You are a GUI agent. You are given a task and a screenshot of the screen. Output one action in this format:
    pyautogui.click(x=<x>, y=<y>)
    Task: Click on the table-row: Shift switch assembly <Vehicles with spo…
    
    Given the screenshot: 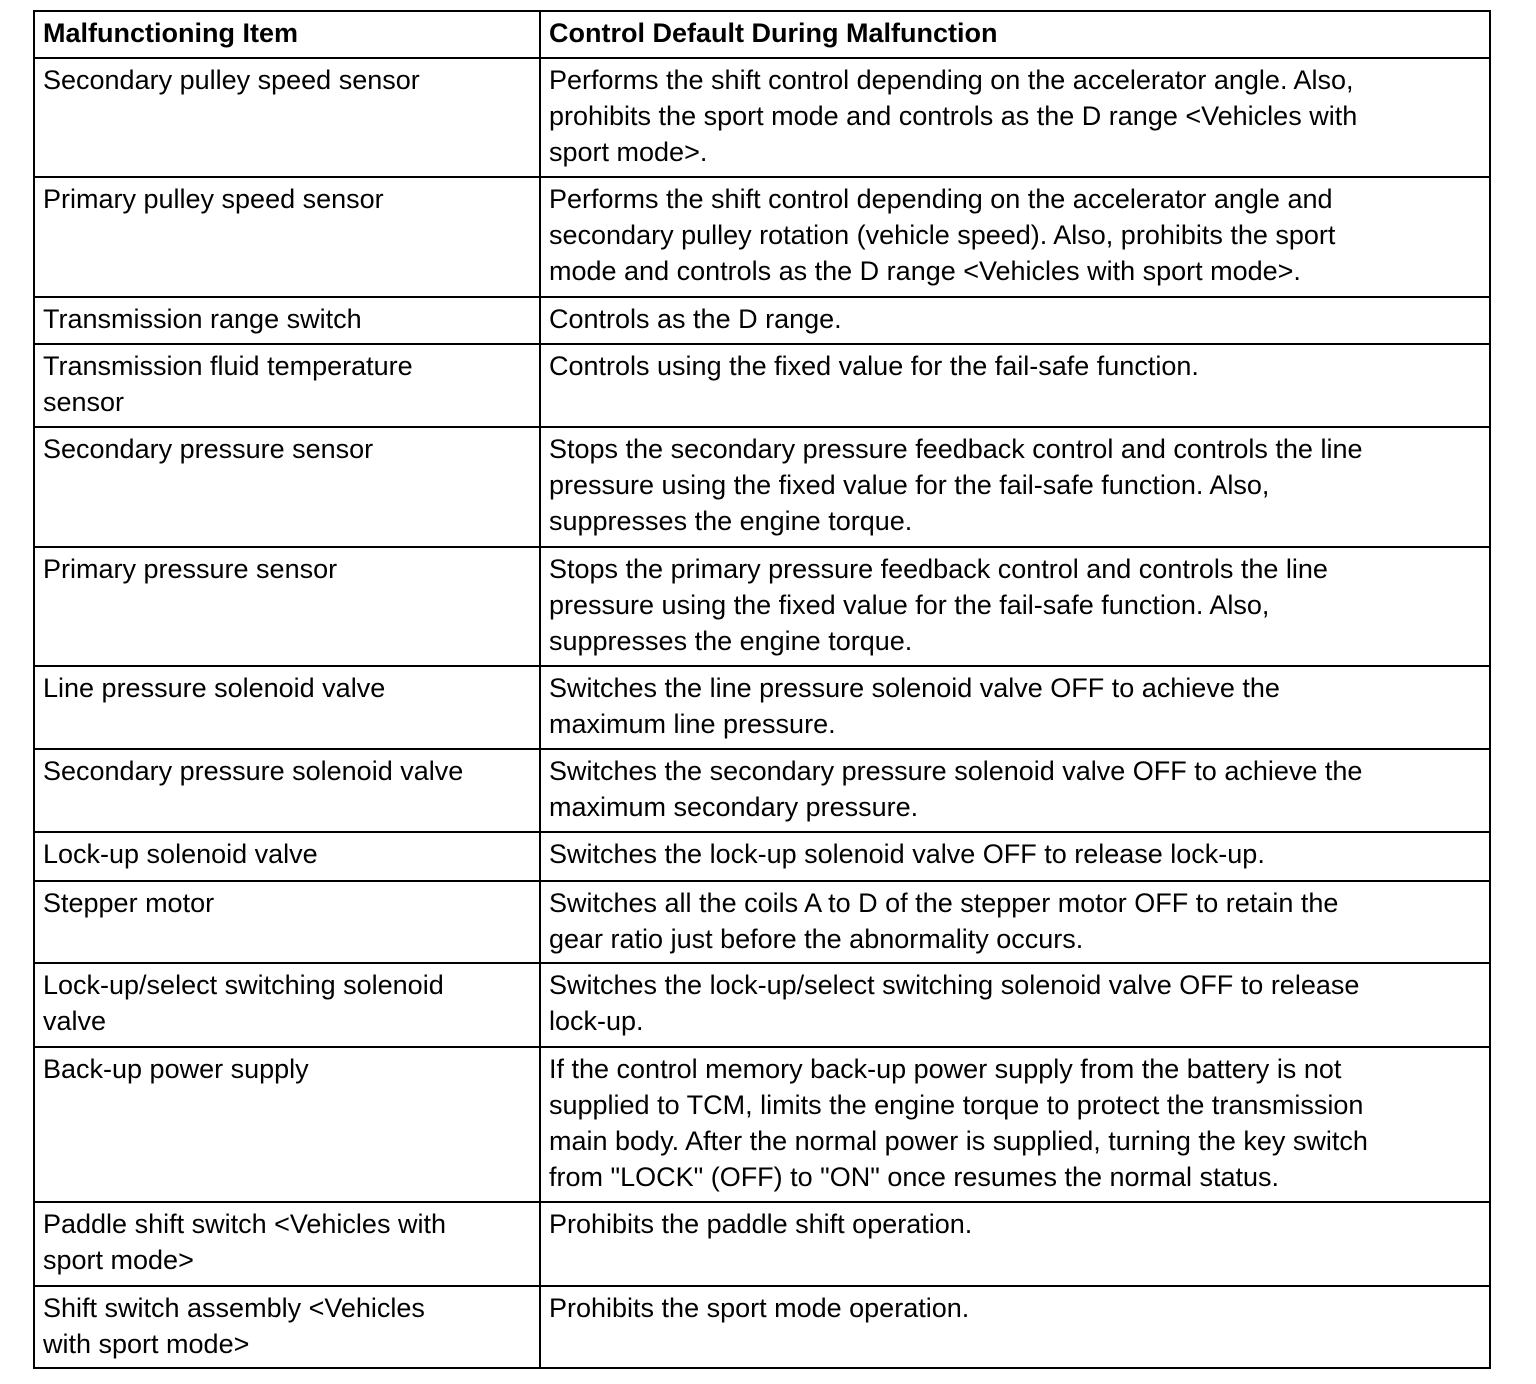 What is the action you would take?
    pyautogui.click(x=762, y=1327)
    